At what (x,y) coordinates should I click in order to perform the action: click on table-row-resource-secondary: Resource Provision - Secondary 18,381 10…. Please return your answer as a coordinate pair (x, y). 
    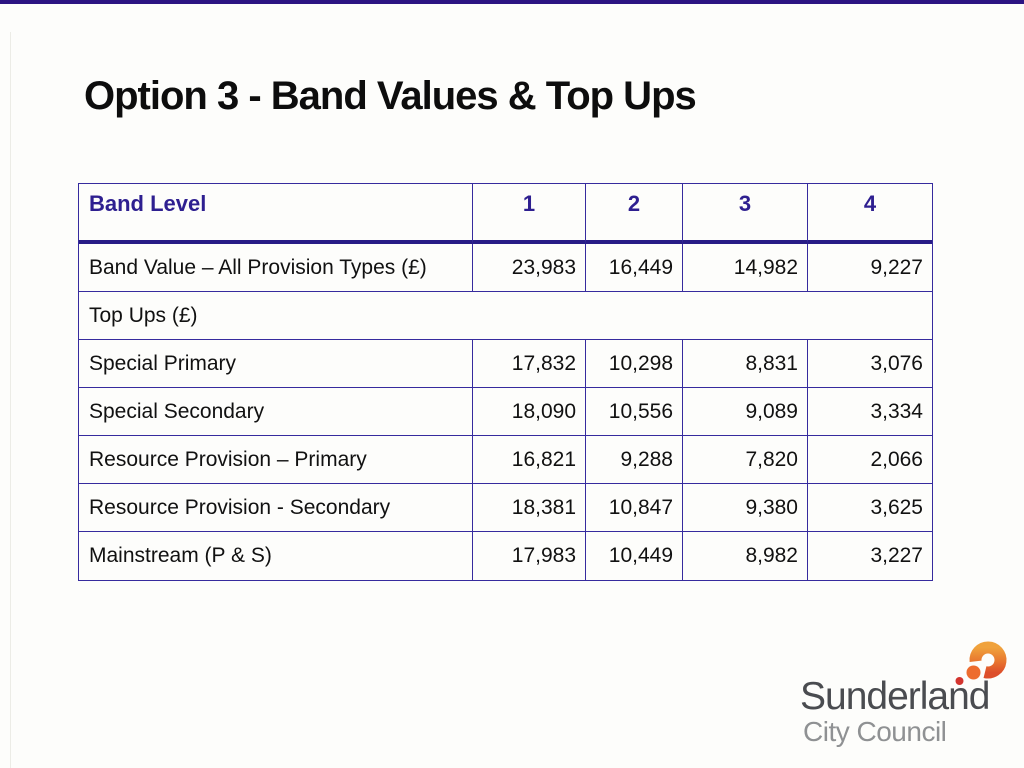
    Looking at the image, I should click on (505, 508).